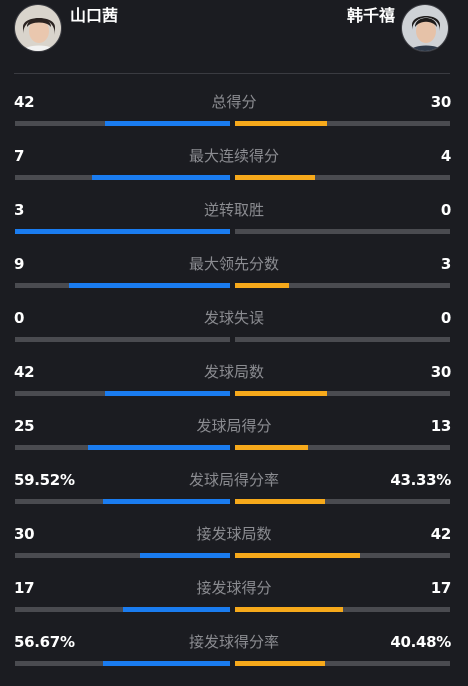 The width and height of the screenshot is (468, 686). I want to click on left-value: 59.52%, so click(44, 480).